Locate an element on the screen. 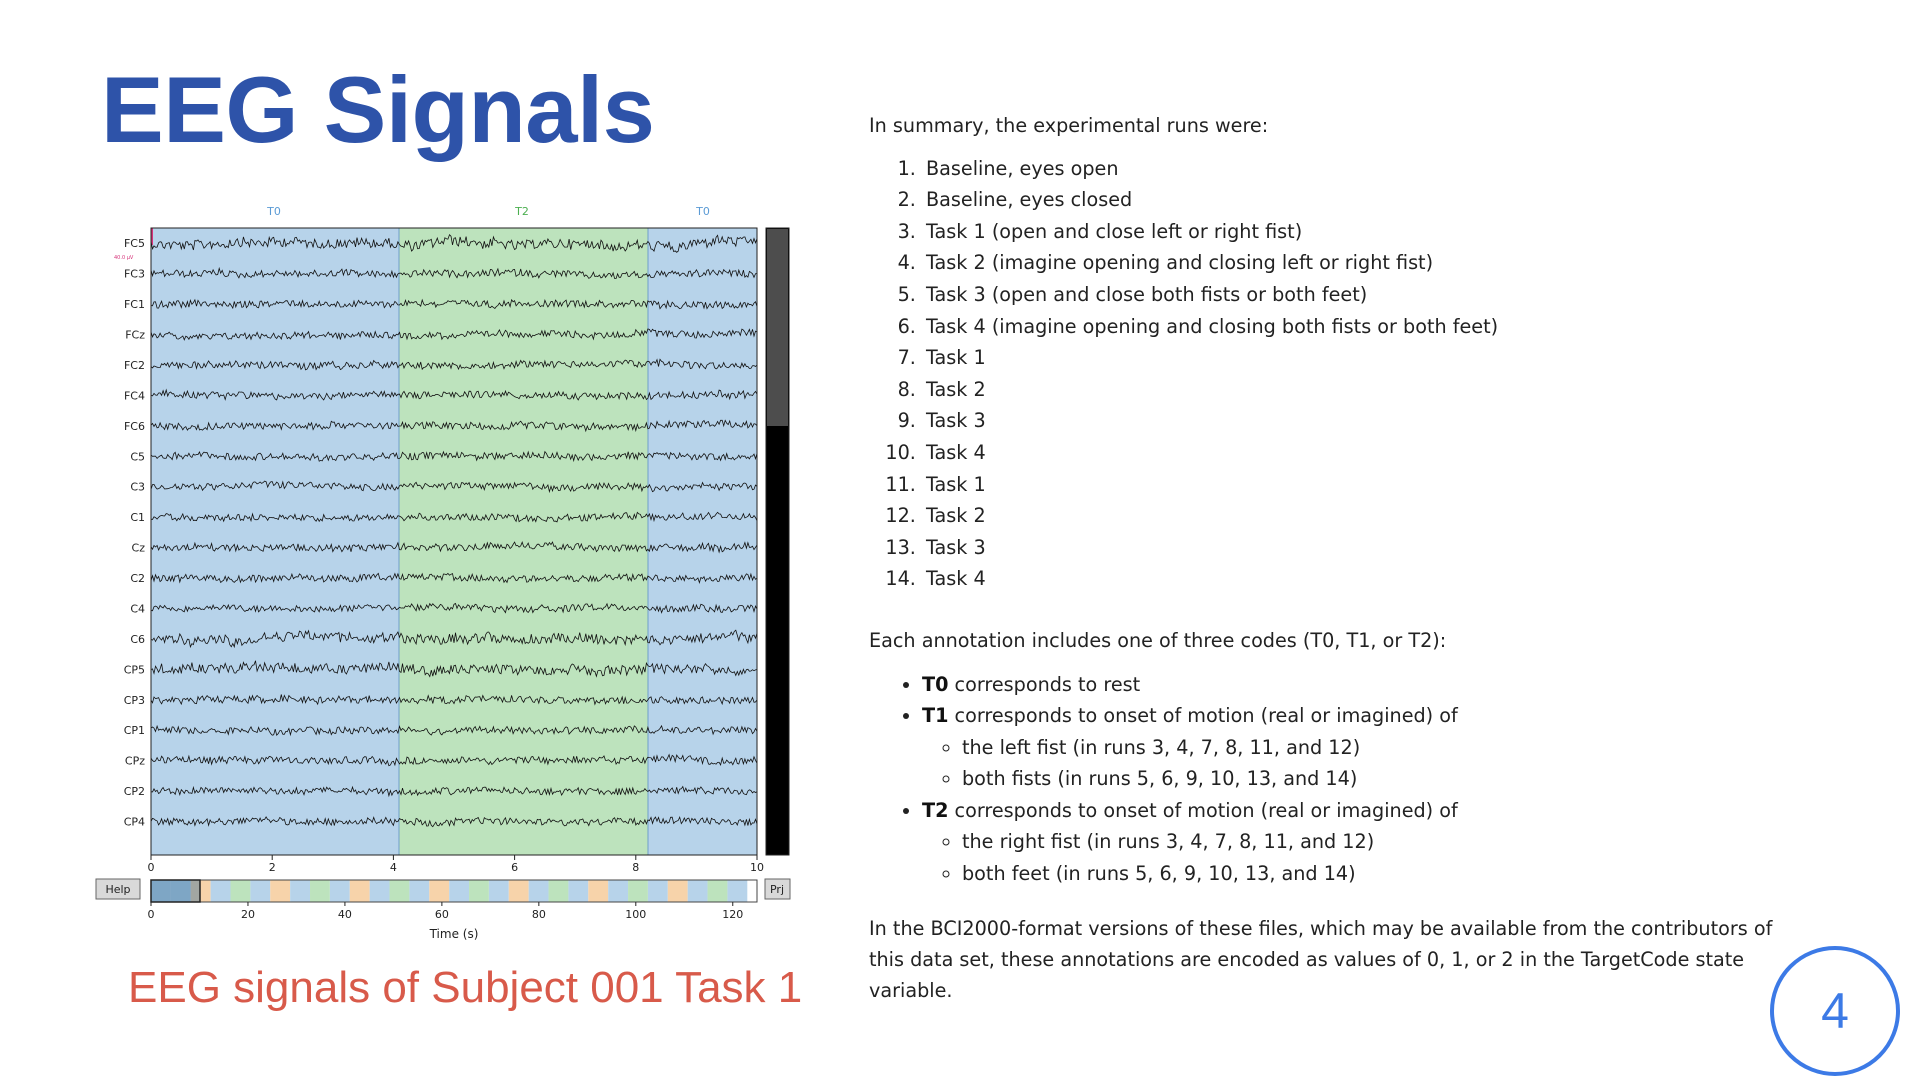 The height and width of the screenshot is (1080, 1920). t2-span is located at coordinates (523, 541).